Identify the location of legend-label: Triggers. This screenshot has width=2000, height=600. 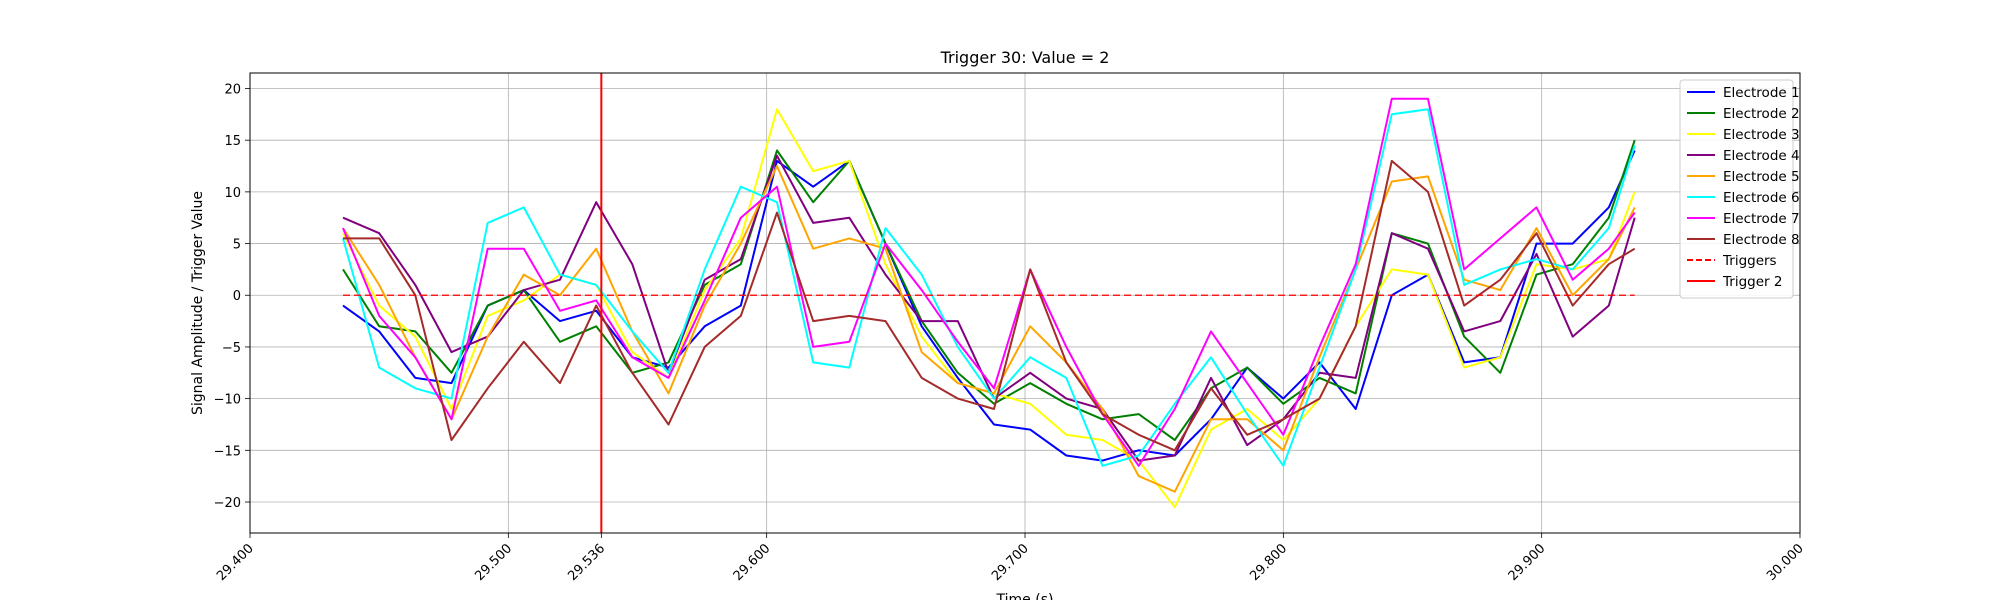
(1749, 261).